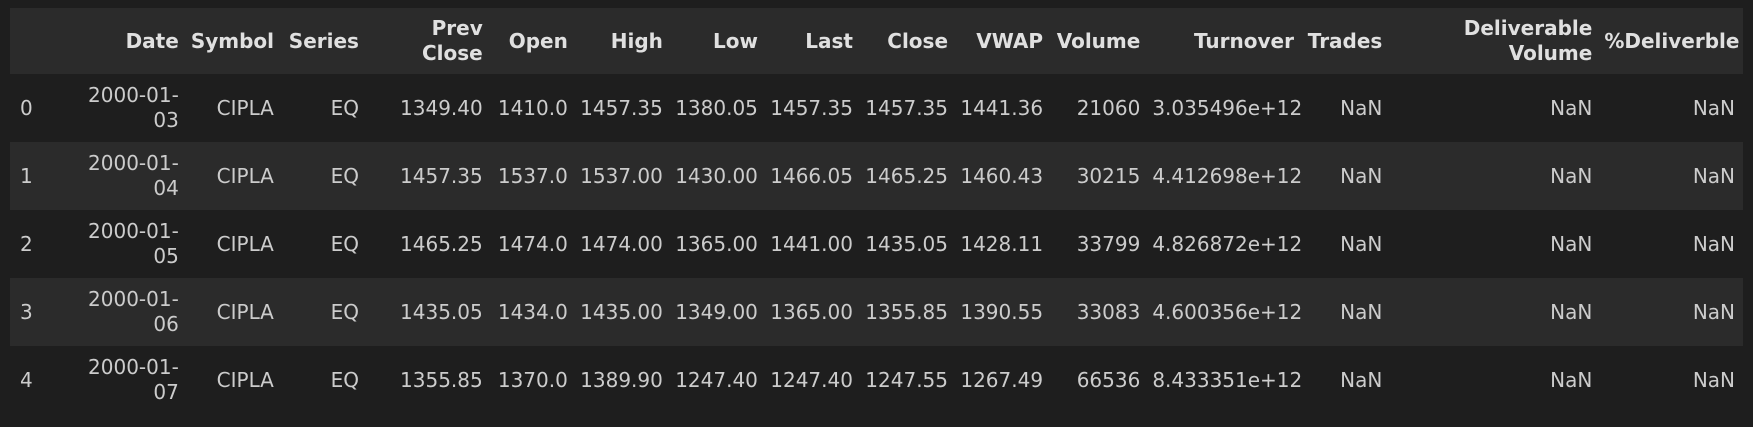 This screenshot has height=427, width=1753. Describe the element at coordinates (323, 40) in the screenshot. I see `column-header: Series` at that location.